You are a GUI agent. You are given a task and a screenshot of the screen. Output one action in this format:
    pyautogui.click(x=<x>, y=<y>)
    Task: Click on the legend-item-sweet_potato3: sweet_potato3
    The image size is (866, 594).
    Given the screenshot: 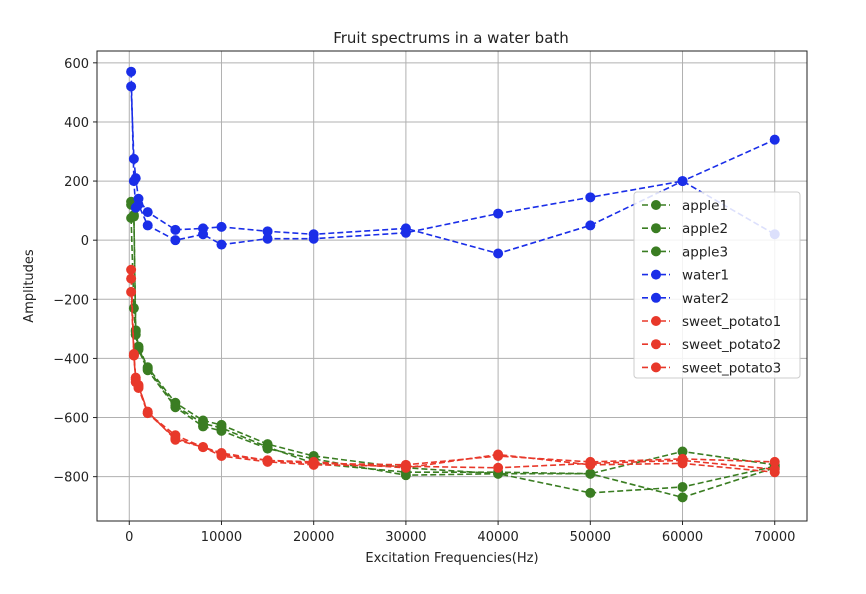 What is the action you would take?
    pyautogui.click(x=711, y=368)
    